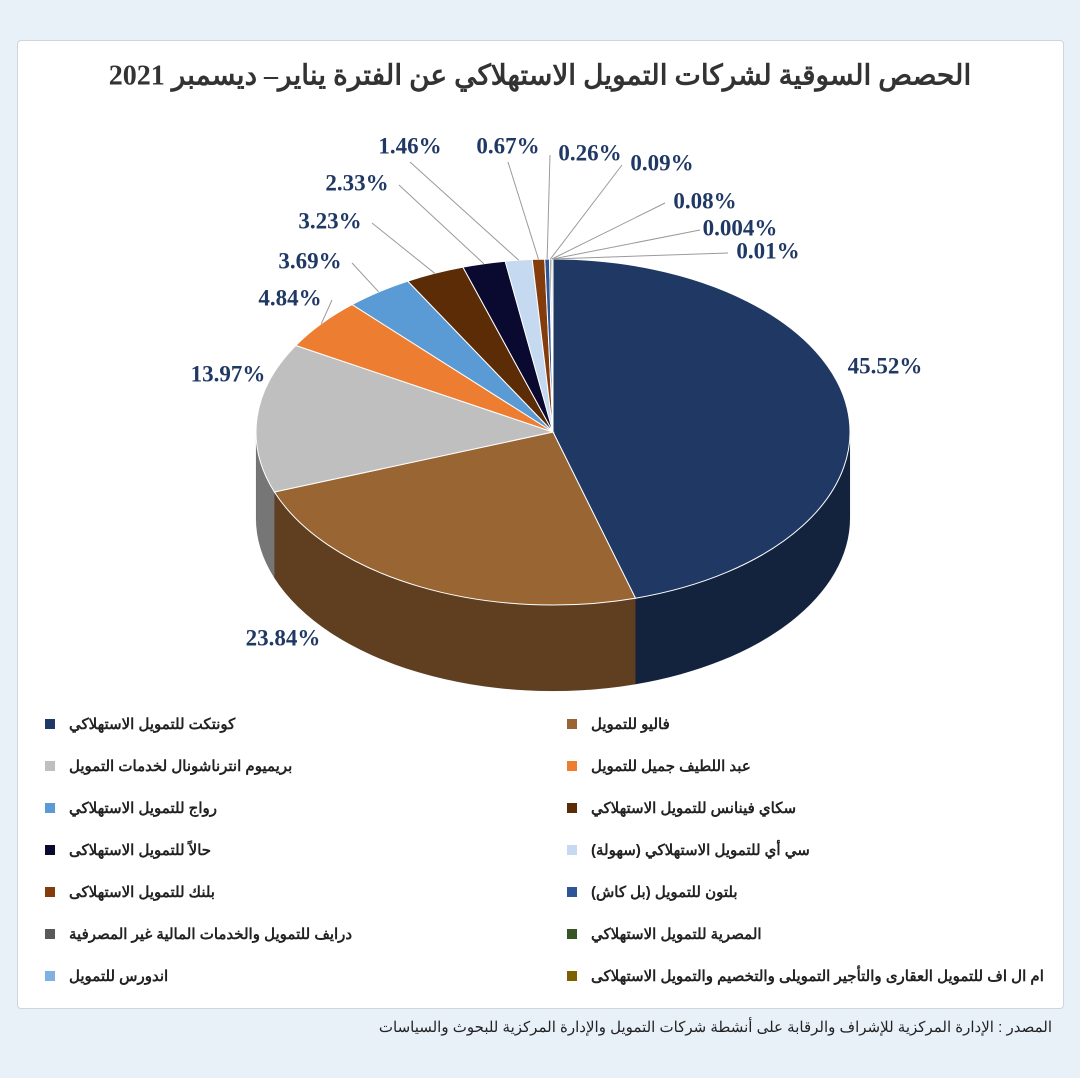  I want to click on legend-label: اندورس للتمويل, so click(119, 976).